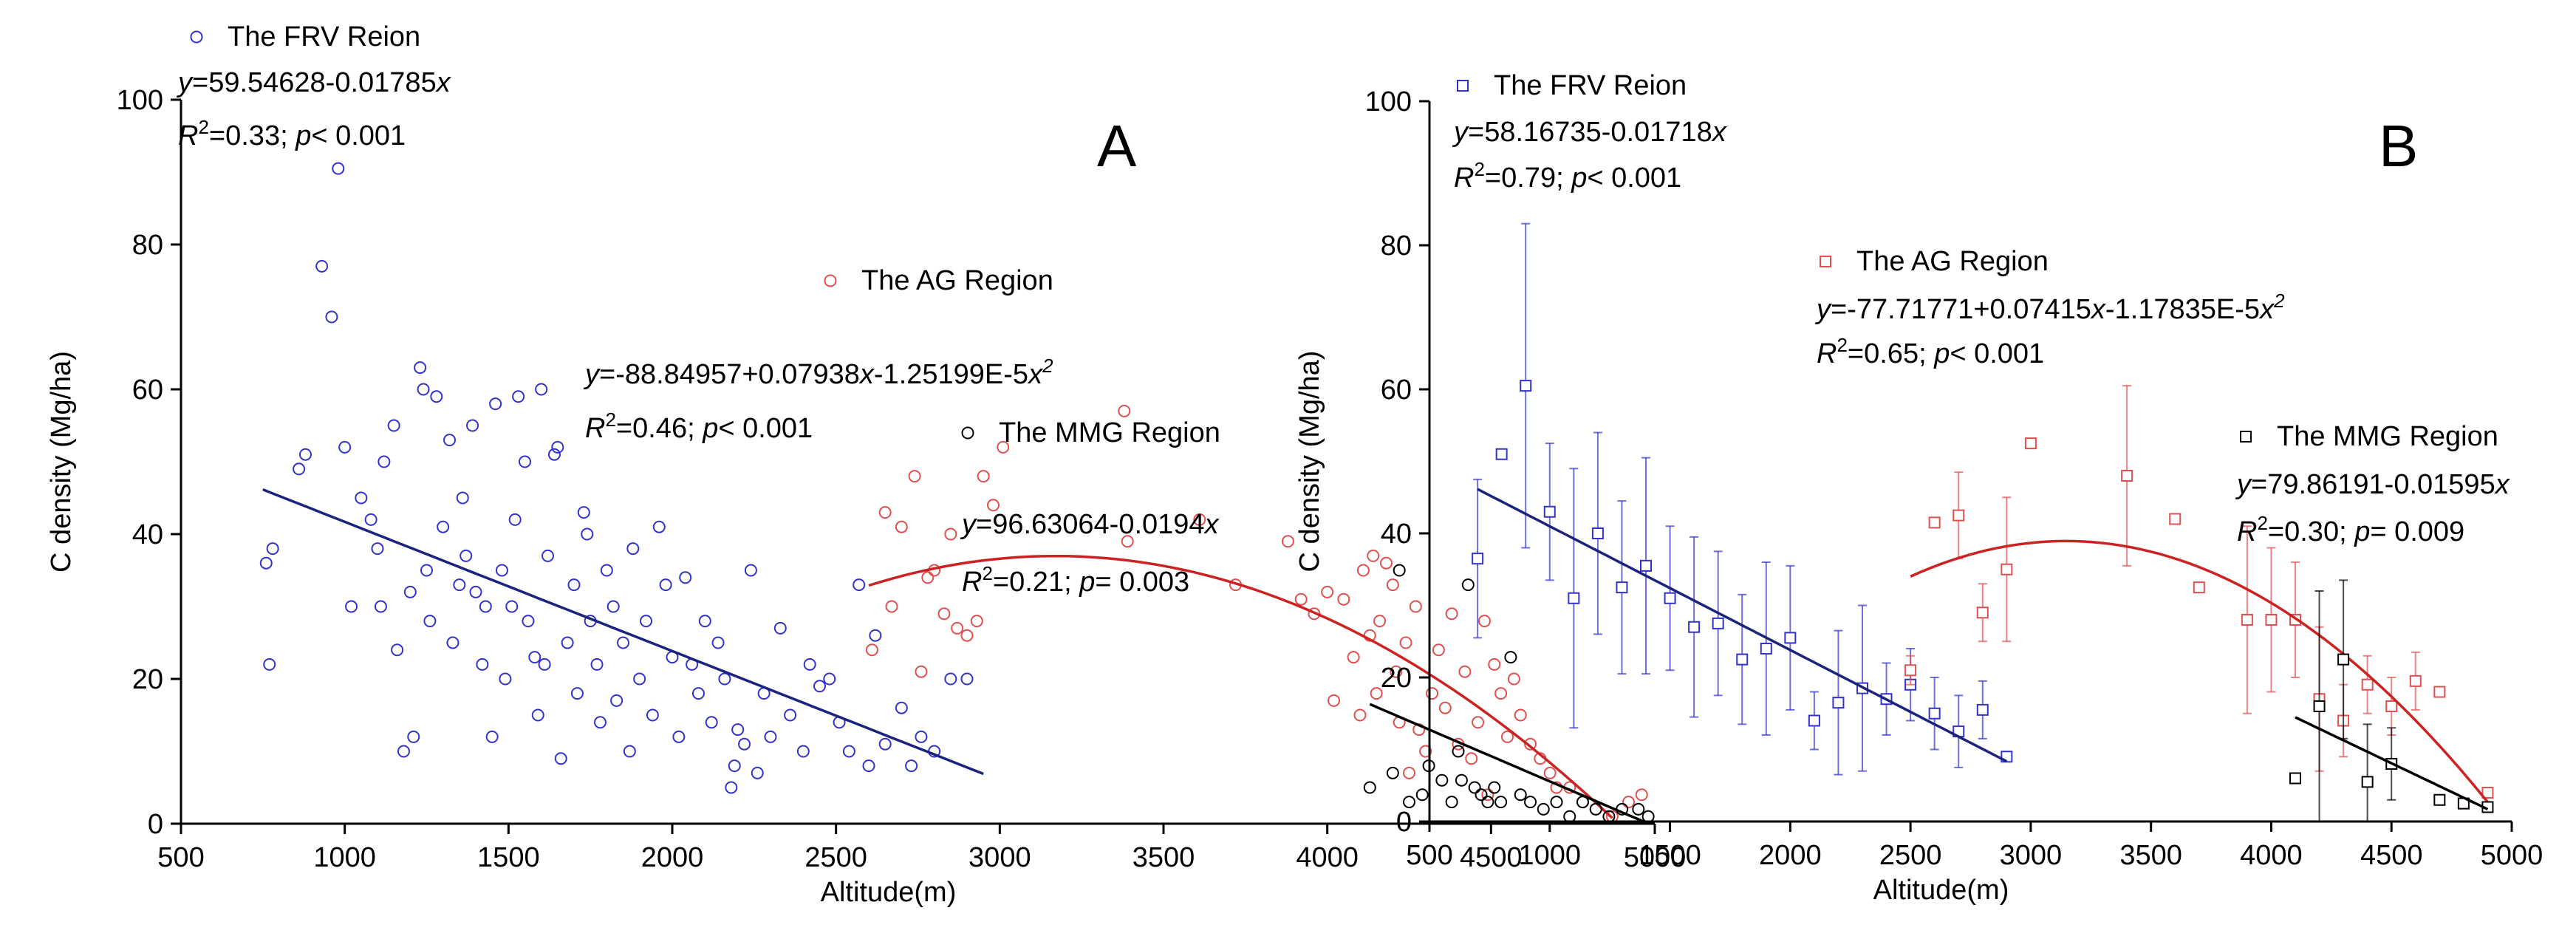  Describe the element at coordinates (147, 680) in the screenshot. I see `y-tick-label: 20` at that location.